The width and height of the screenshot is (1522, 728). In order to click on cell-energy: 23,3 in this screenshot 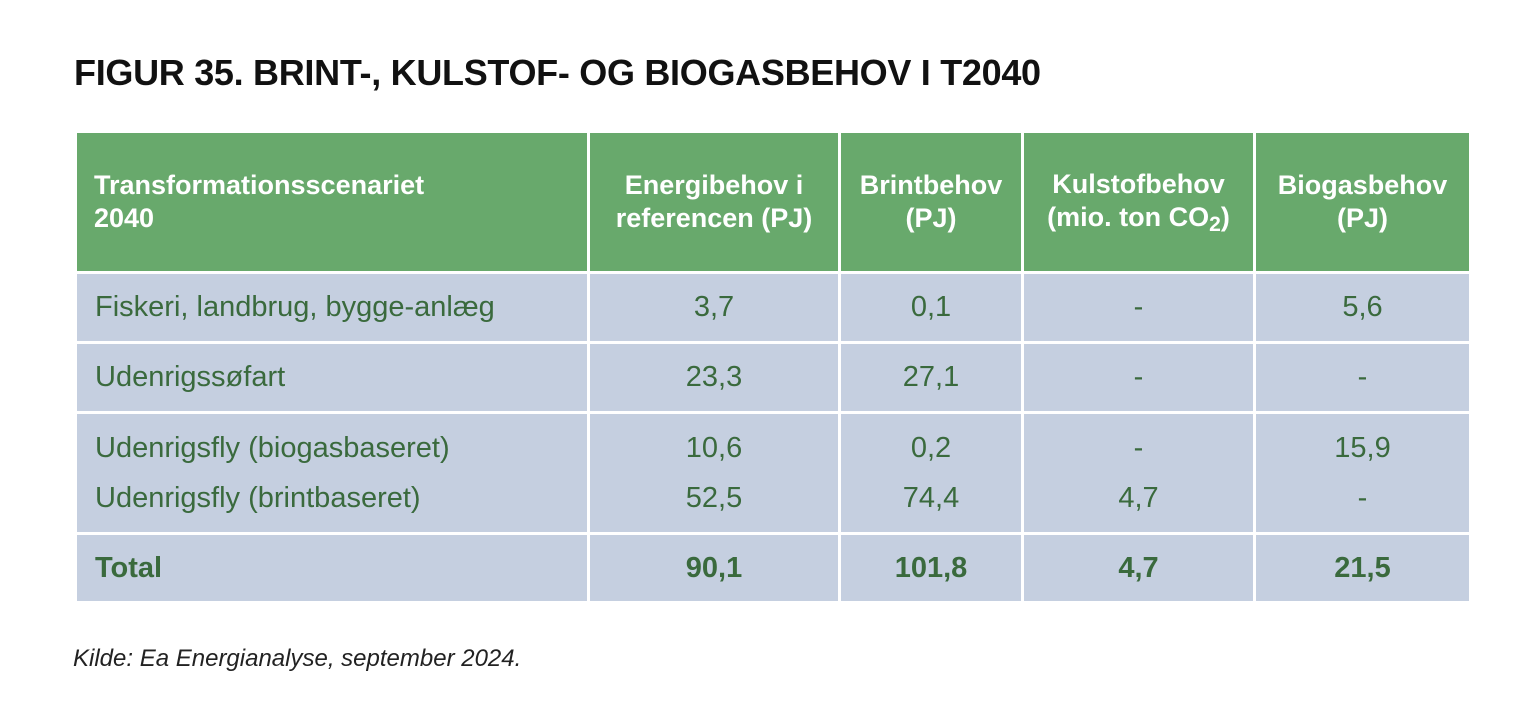, I will do `click(714, 377)`.